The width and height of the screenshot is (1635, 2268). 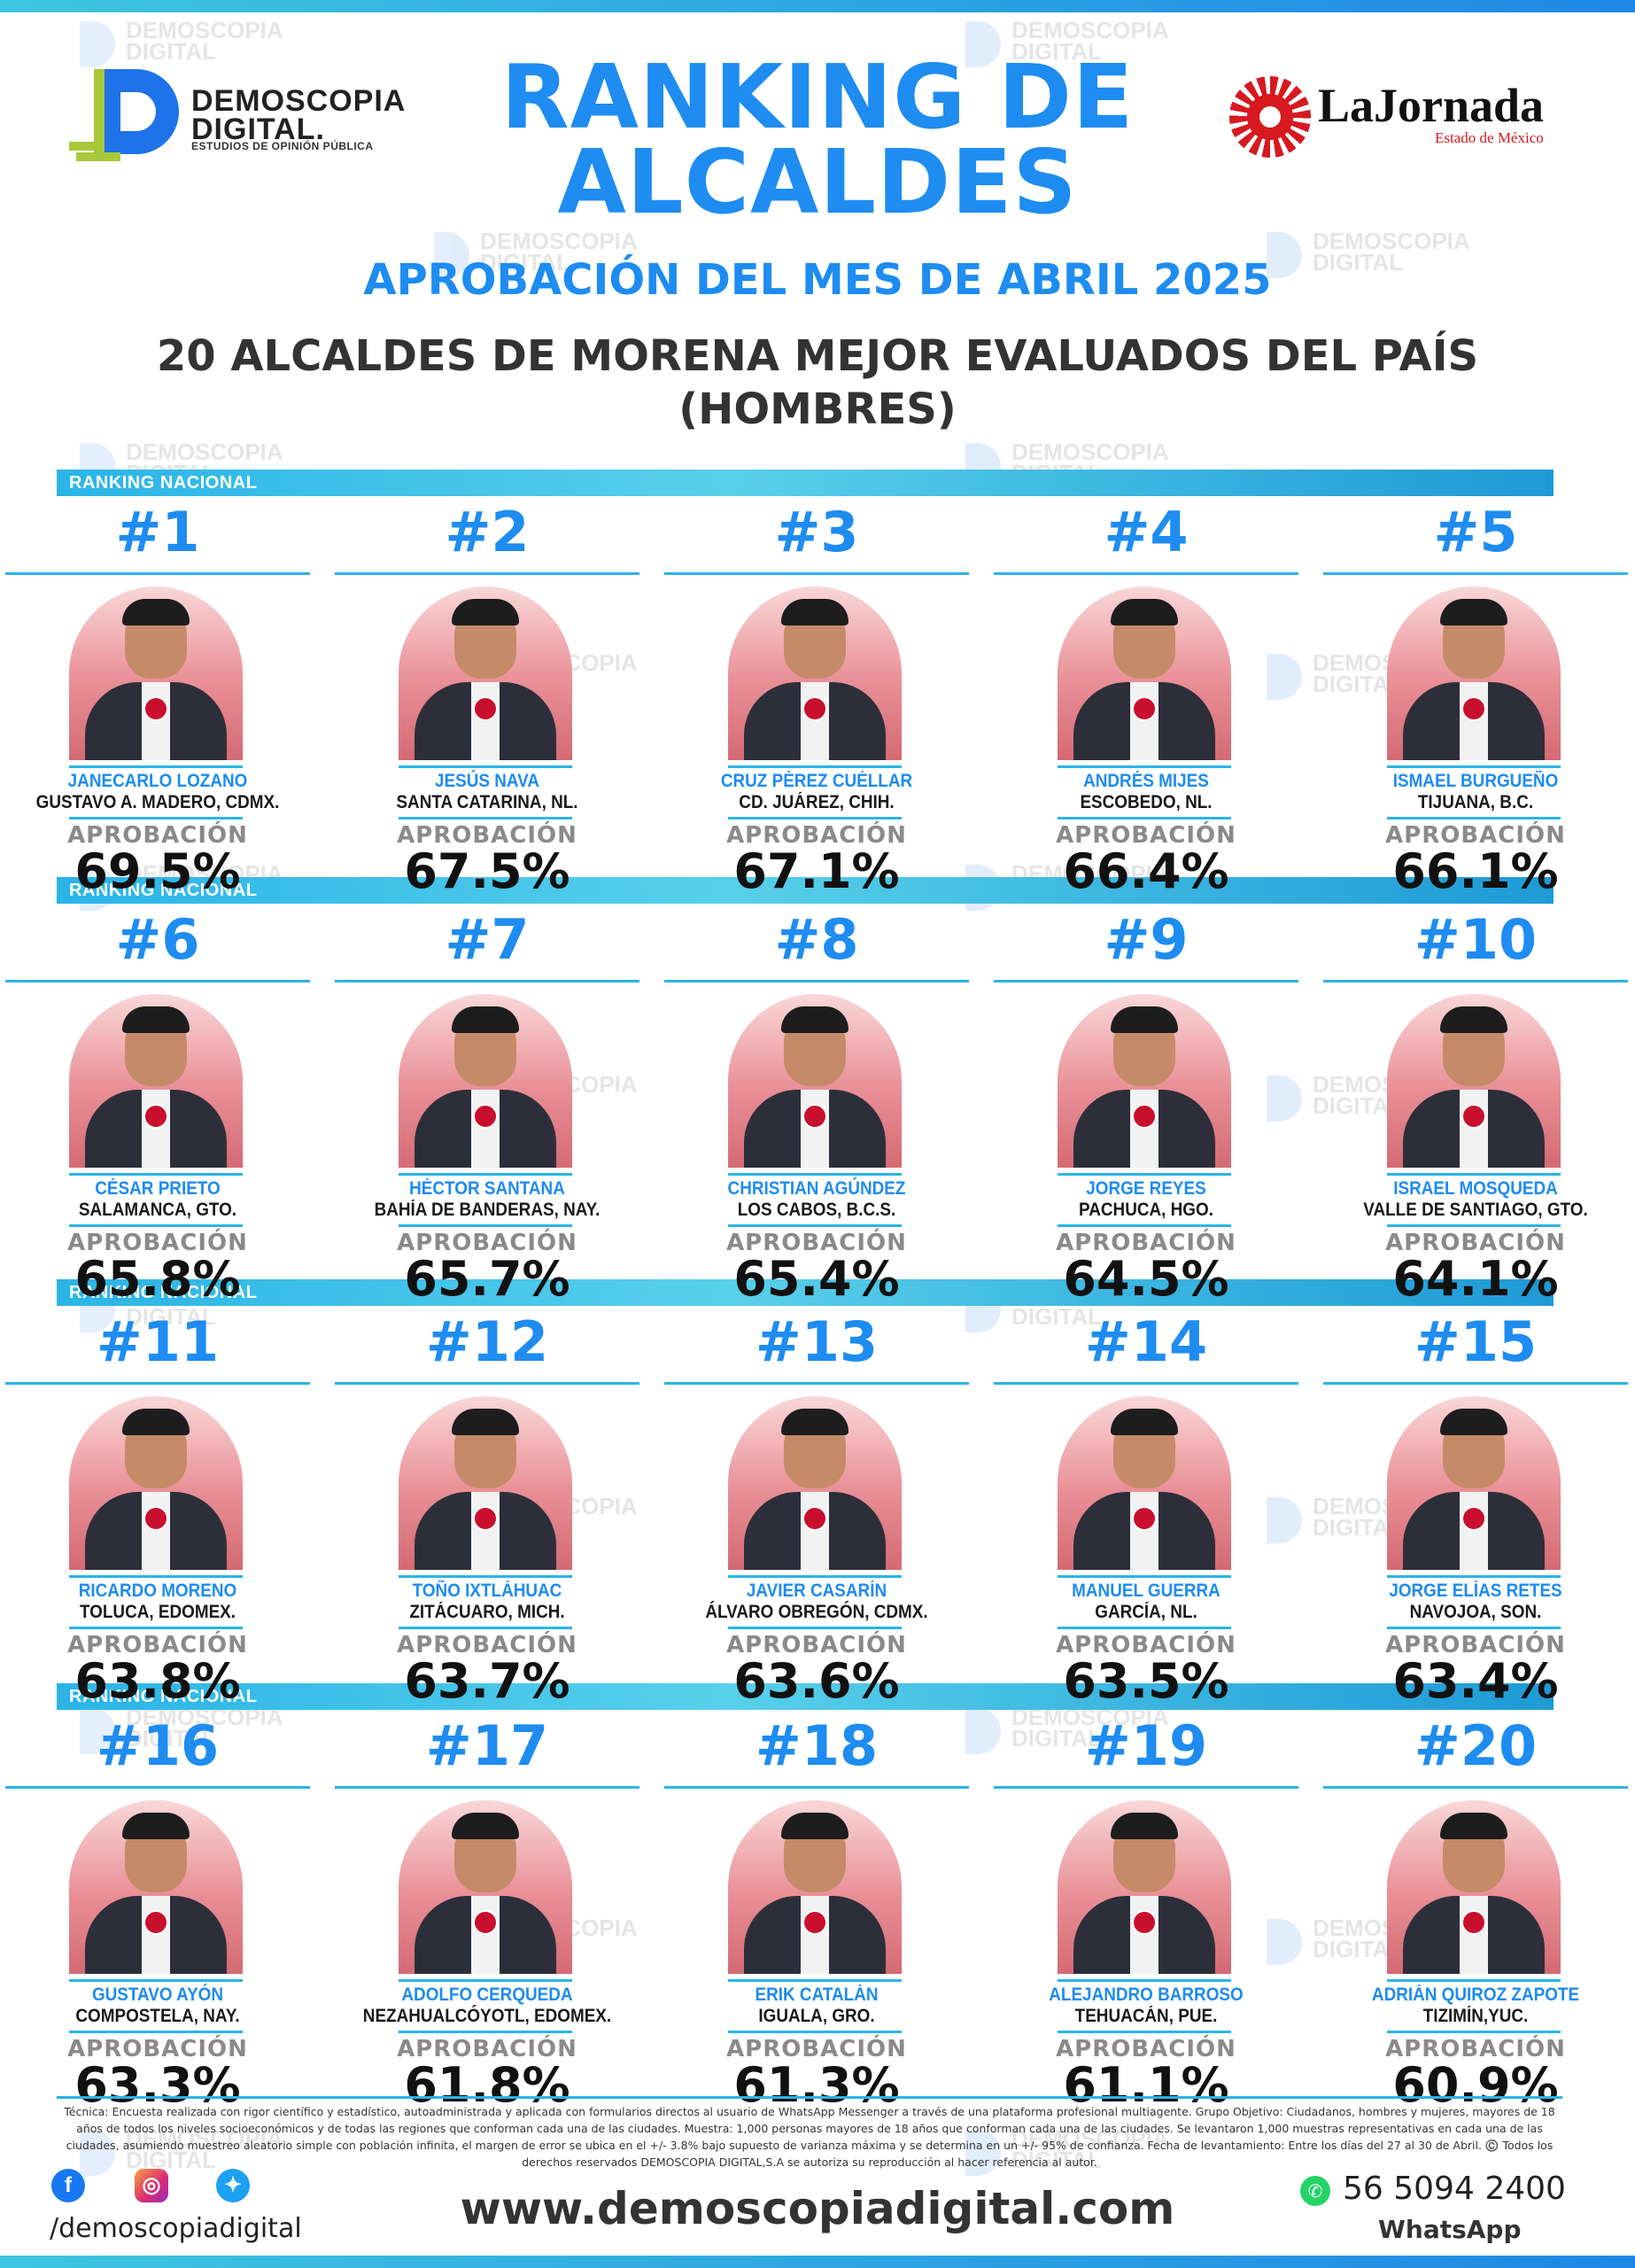 I want to click on page-subtitle: APROBACIÓN DEL MES DE ABRIL 2025, so click(x=818, y=280).